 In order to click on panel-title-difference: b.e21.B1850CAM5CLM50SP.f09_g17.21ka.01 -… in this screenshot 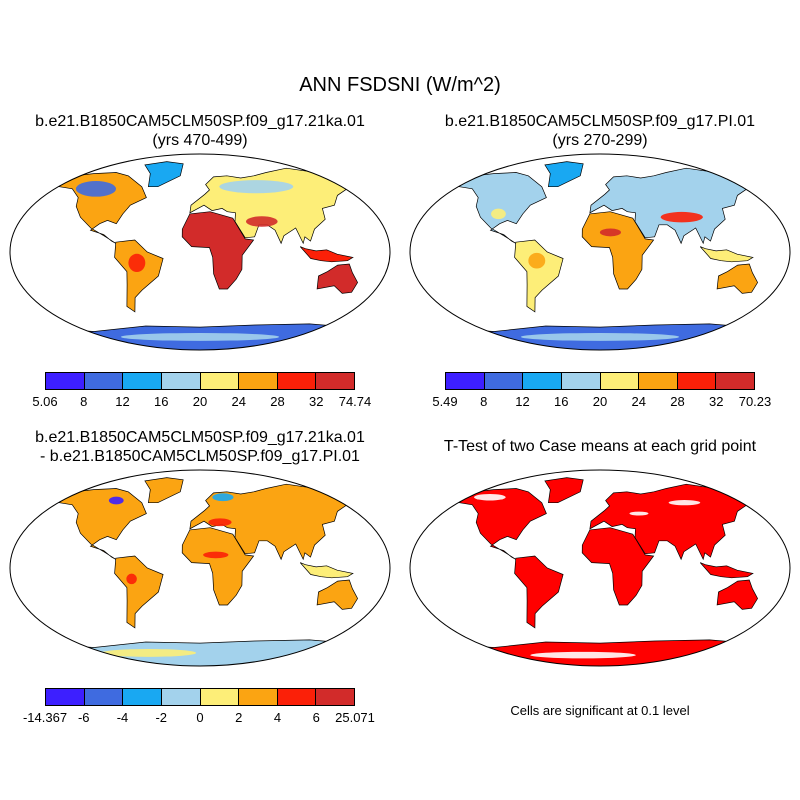, I will do `click(200, 447)`.